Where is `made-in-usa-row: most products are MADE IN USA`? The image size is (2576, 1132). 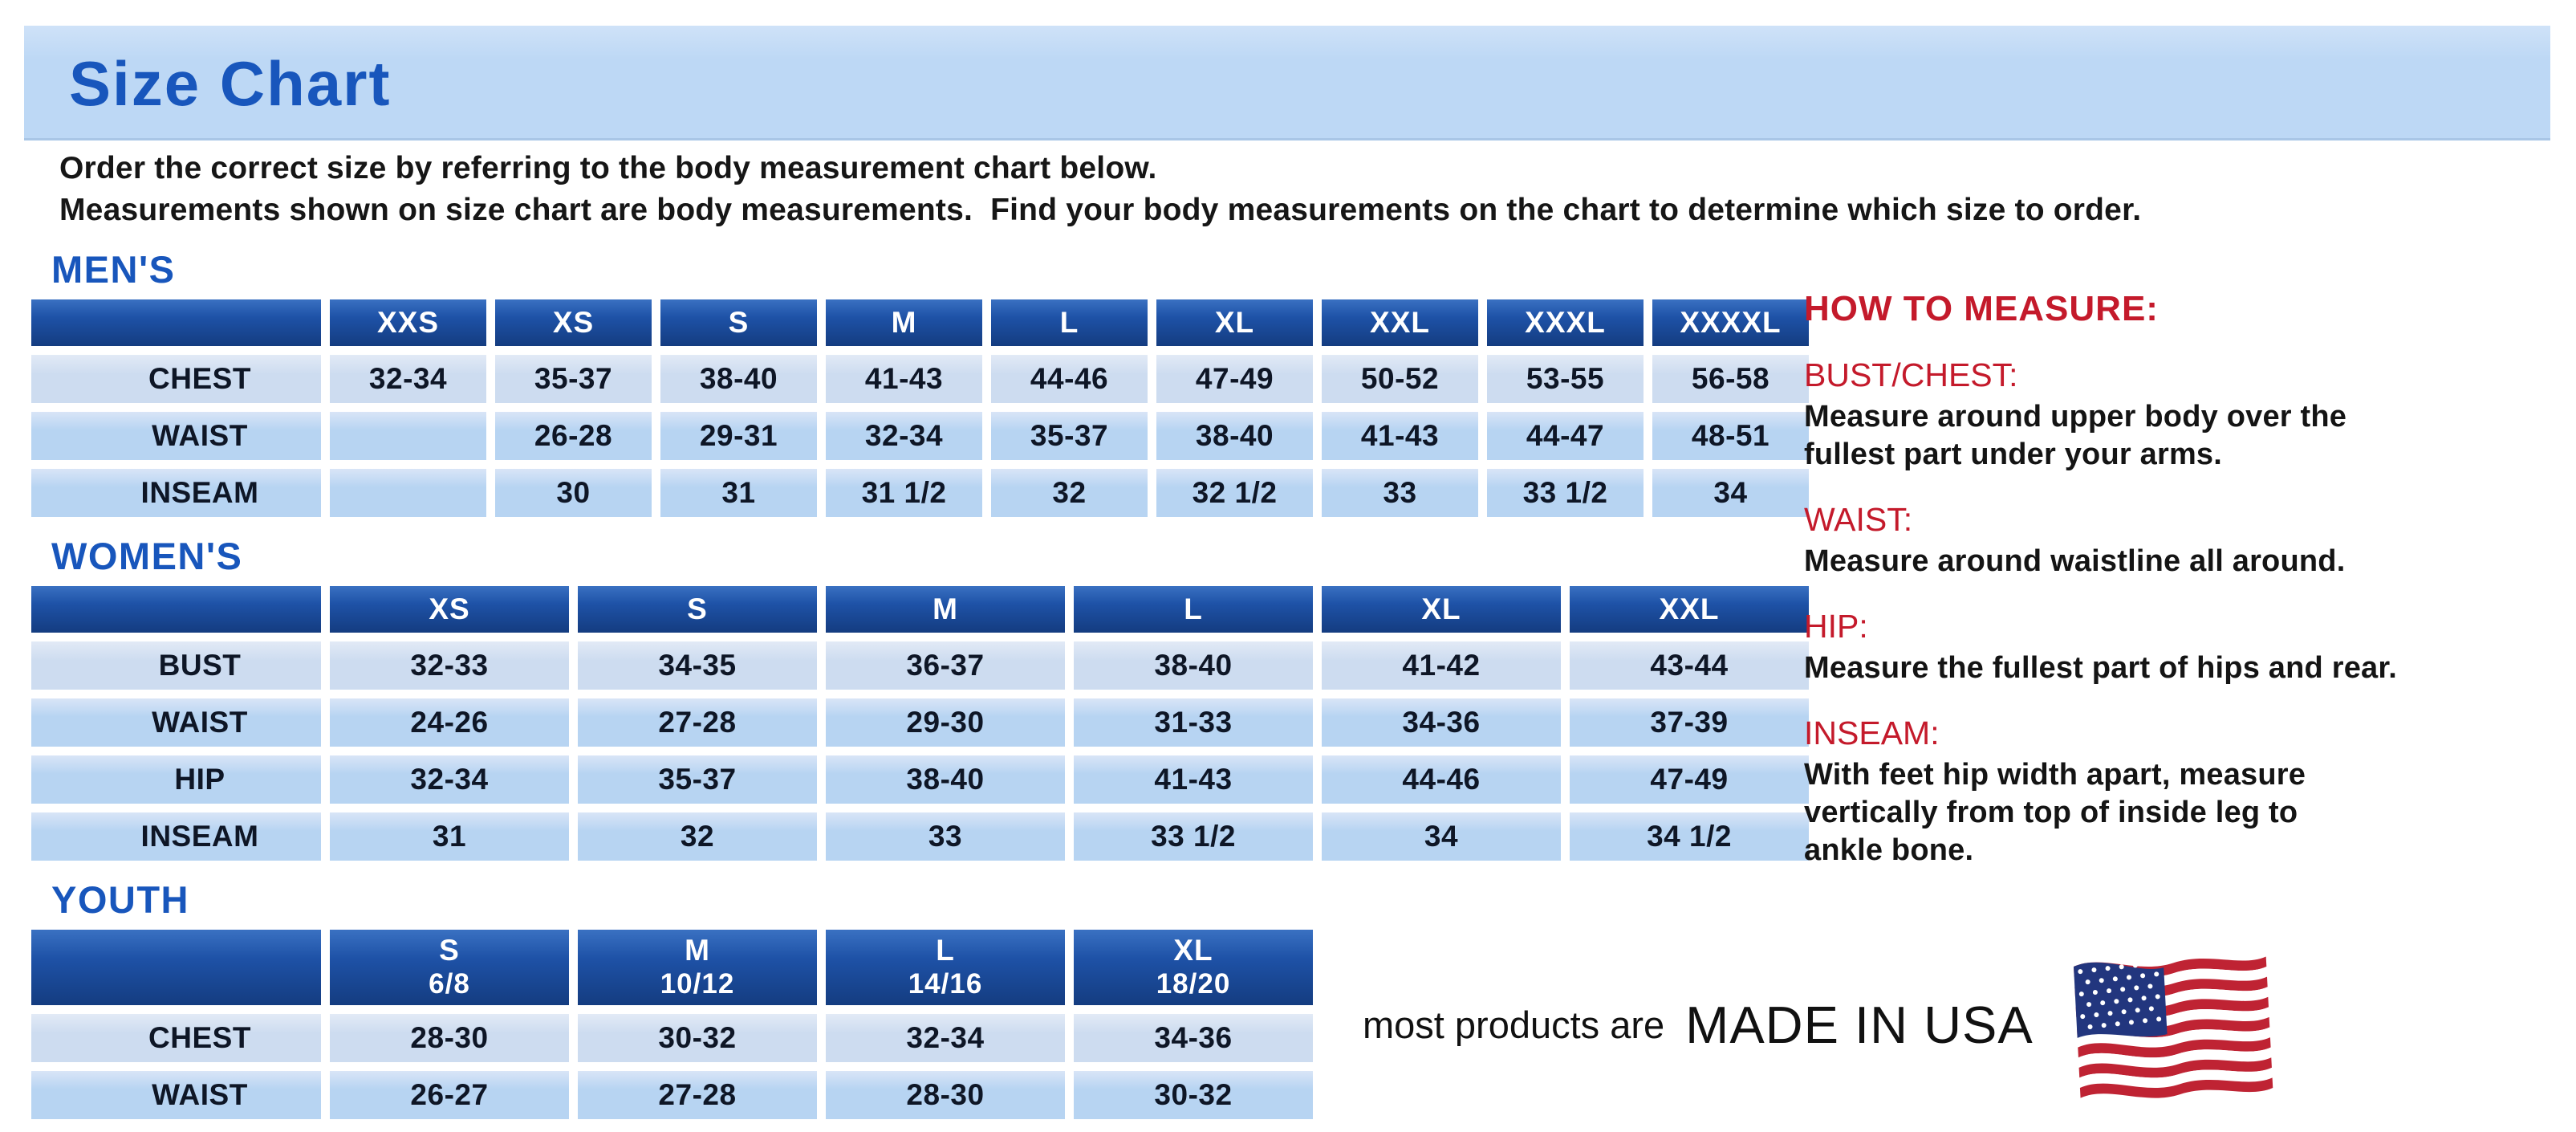
made-in-usa-row: most products are MADE IN USA is located at coordinates (1820, 1024).